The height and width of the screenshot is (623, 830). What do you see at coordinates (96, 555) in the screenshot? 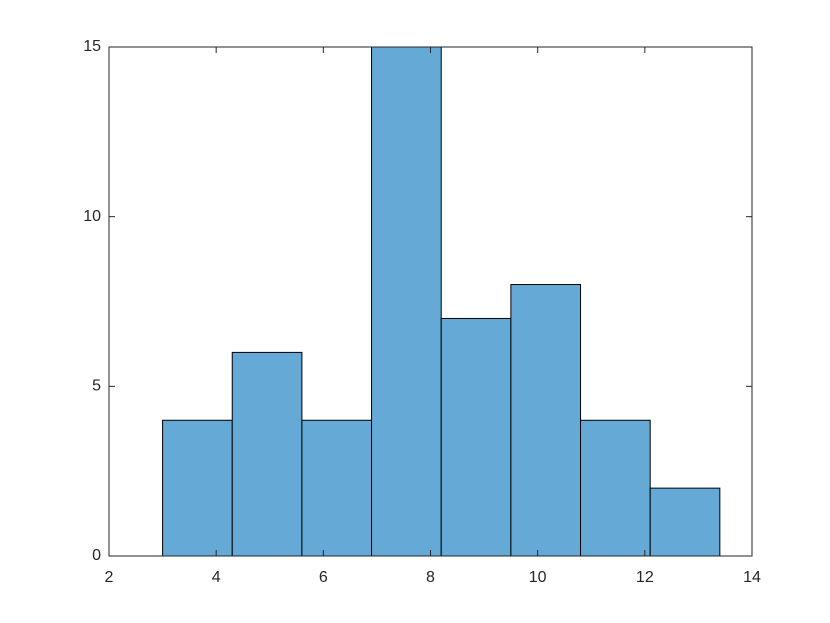
I see `y-tick-label: 0` at bounding box center [96, 555].